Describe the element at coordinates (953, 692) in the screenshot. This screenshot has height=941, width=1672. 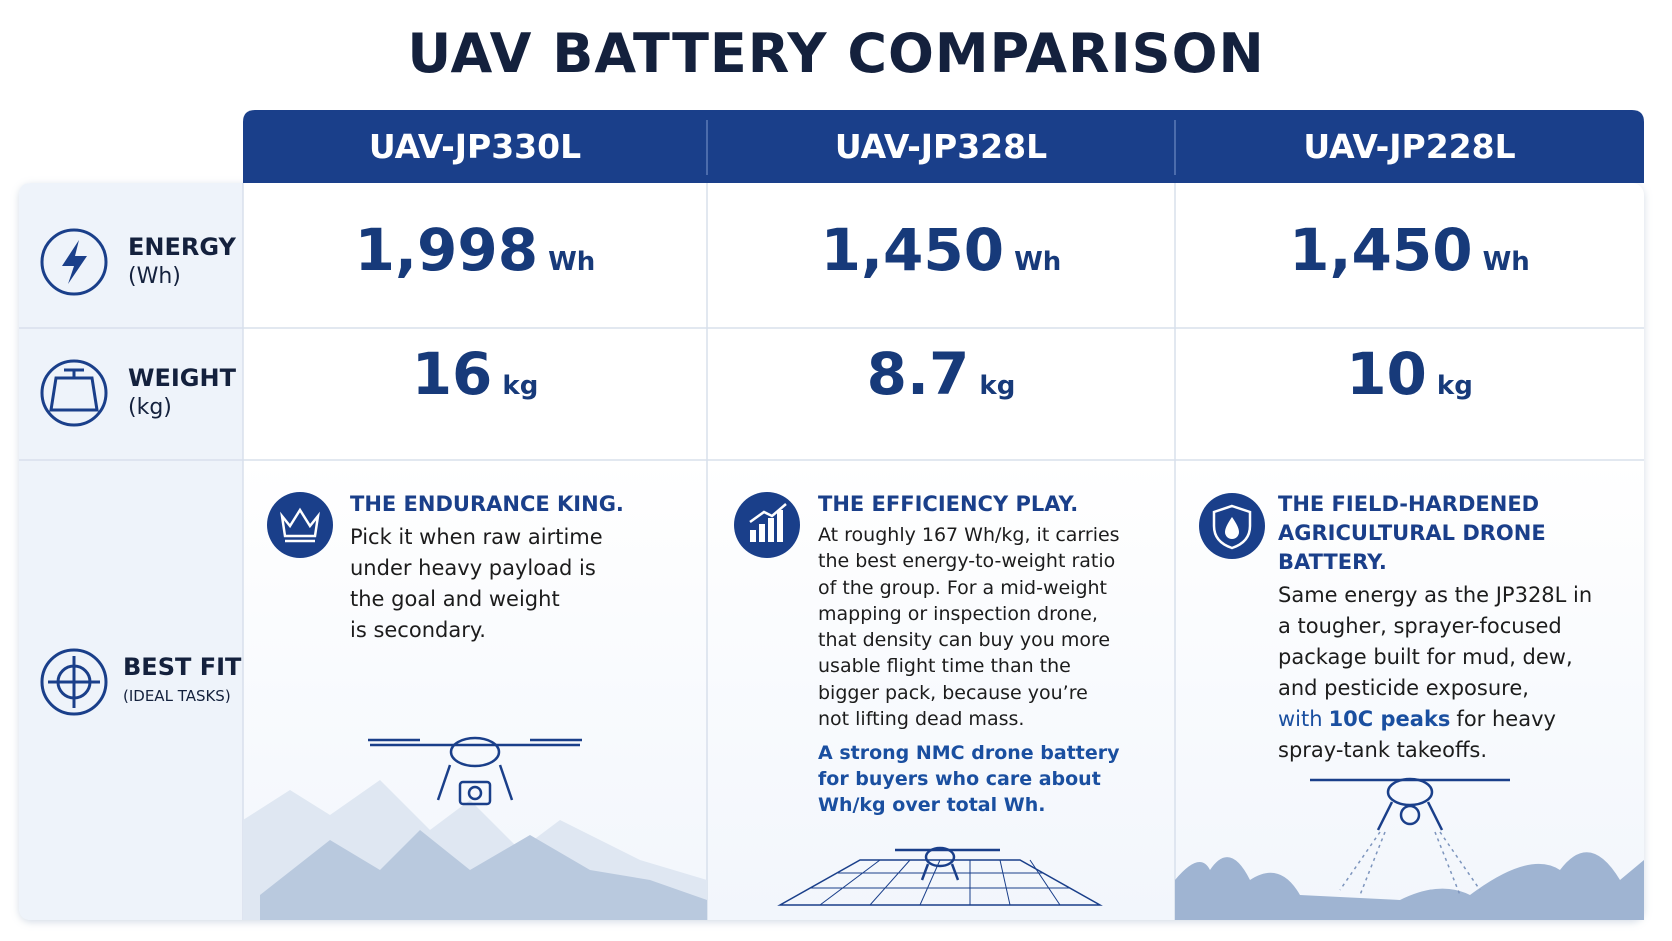
I see `body-line: bigger pack, because you’re` at that location.